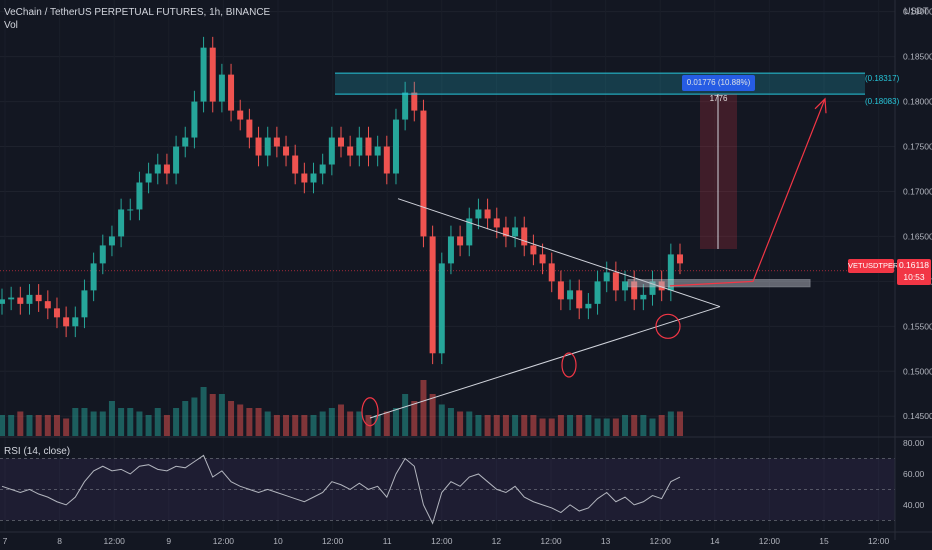 The width and height of the screenshot is (932, 550). I want to click on ticker-tag: VETUSDTPERP, so click(875, 266).